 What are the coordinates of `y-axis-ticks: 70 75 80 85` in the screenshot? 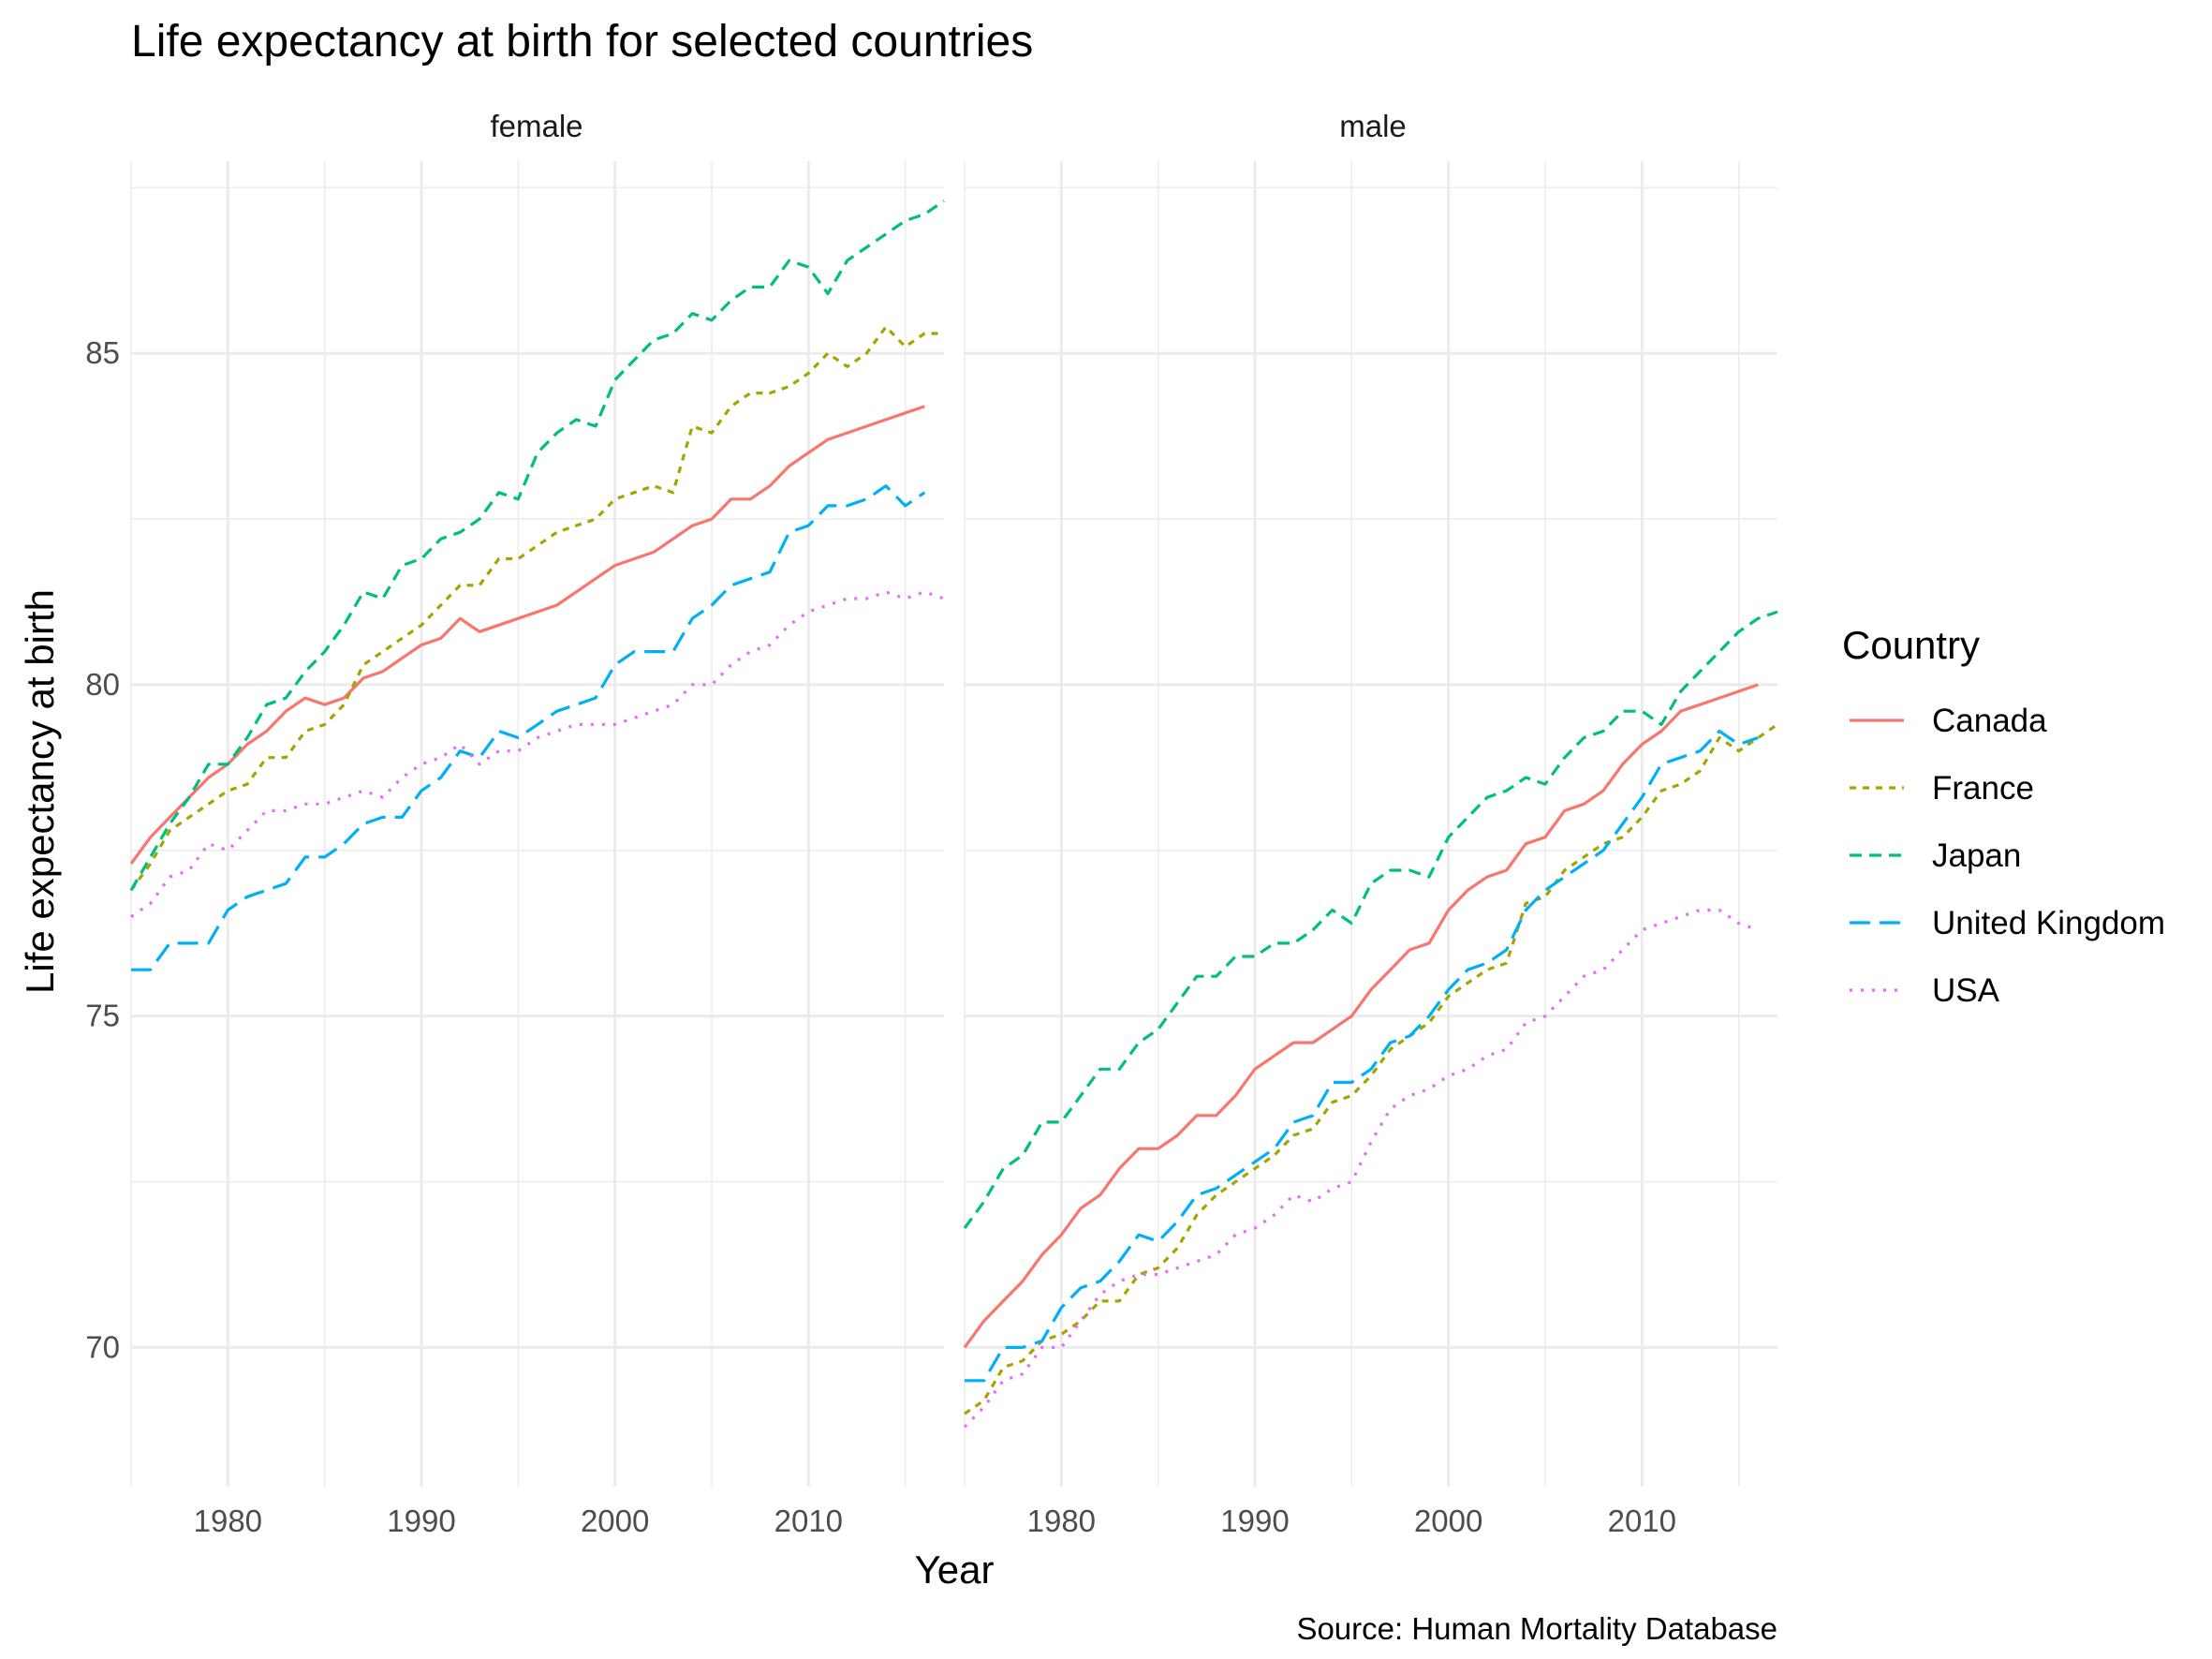 It's located at (102, 850).